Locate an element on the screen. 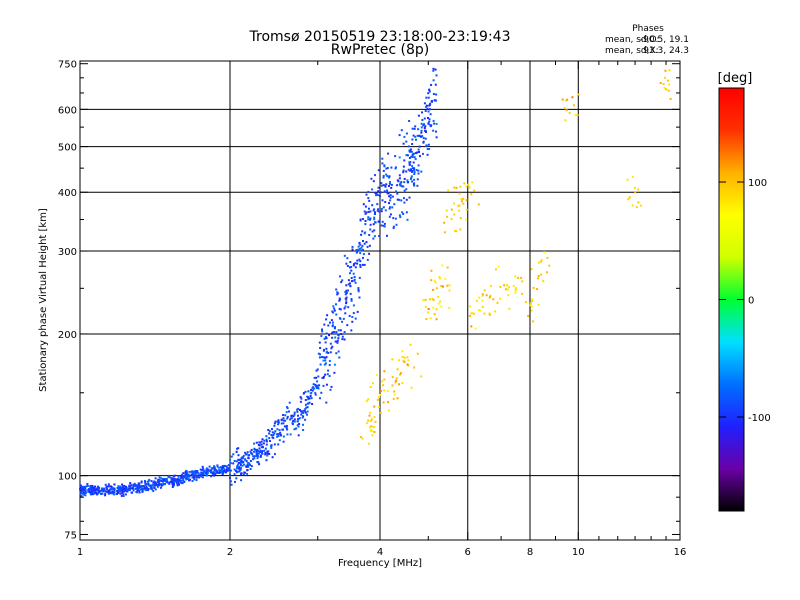 Image resolution: width=800 pixels, height=600 pixels. chart-title: Tromsø 20150519 23:18:00-23:19:43 is located at coordinates (380, 37).